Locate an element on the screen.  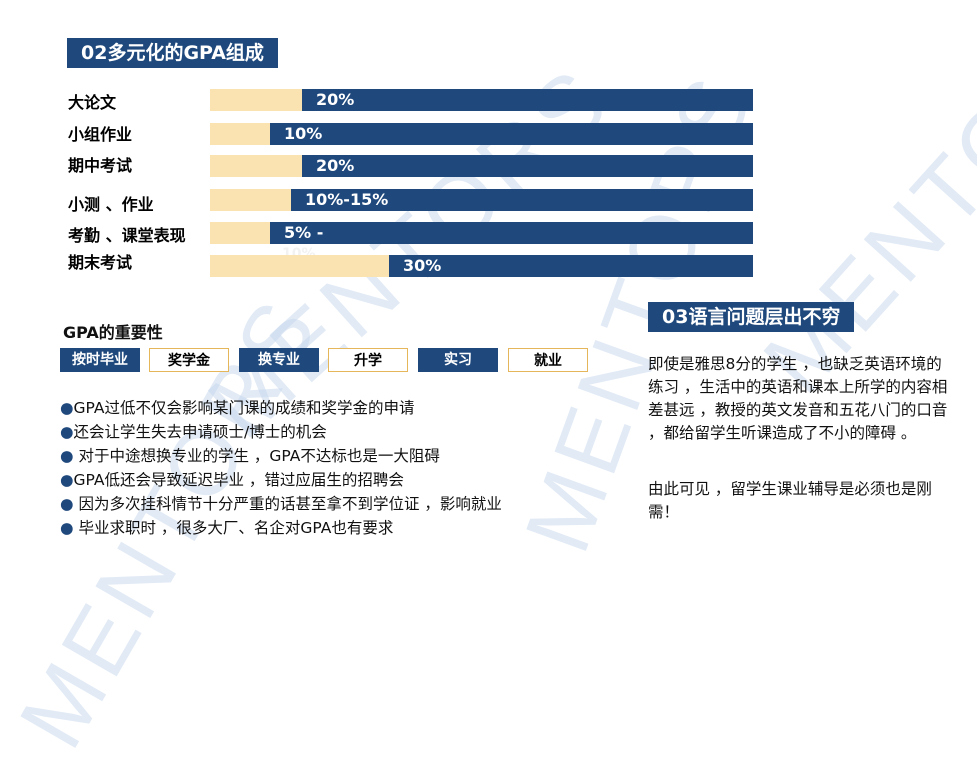
bullet-item: ●GPA过低不仅会影响某门课的成绩和奖学金的申请 is located at coordinates (310, 408).